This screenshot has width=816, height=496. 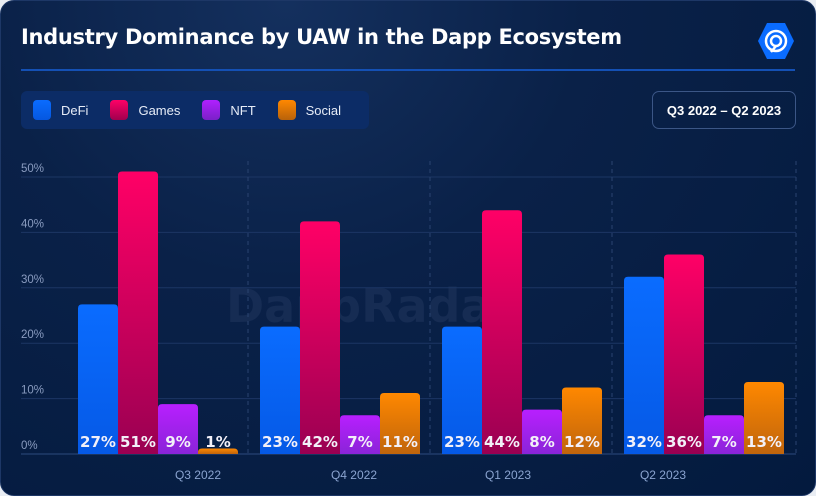 What do you see at coordinates (32, 335) in the screenshot?
I see `y-tick-label: 20%` at bounding box center [32, 335].